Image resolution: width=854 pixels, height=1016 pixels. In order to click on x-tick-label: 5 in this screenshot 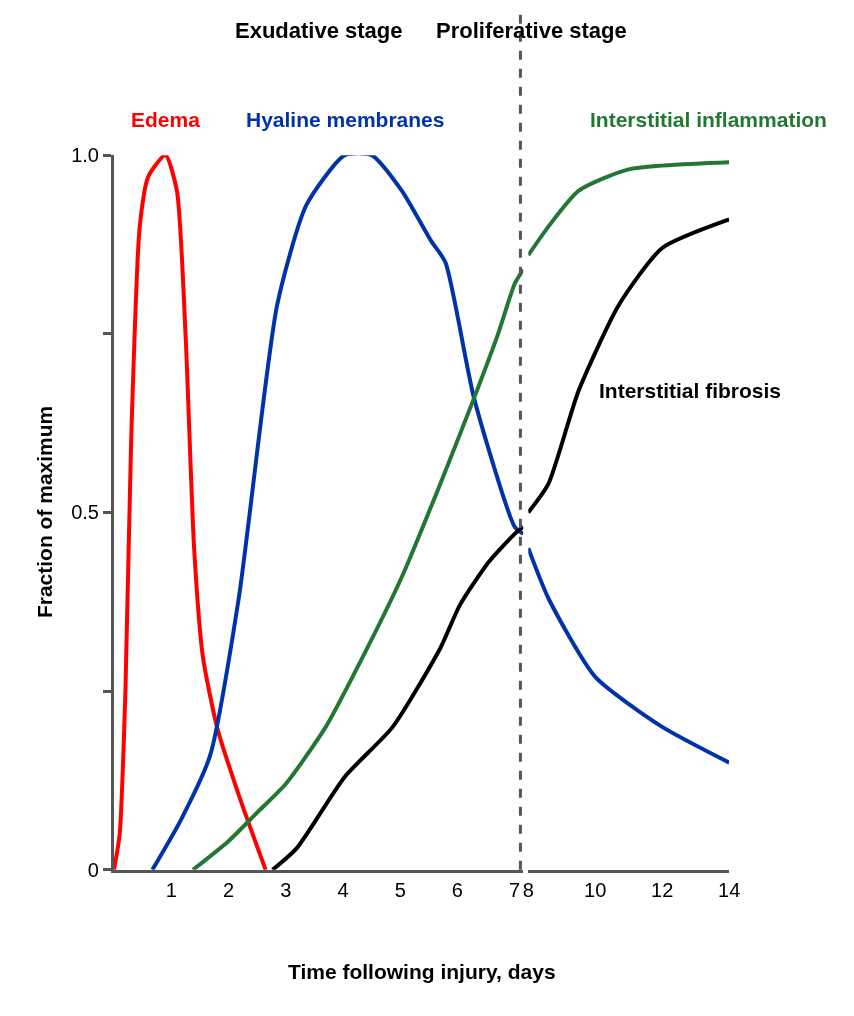, I will do `click(400, 889)`.